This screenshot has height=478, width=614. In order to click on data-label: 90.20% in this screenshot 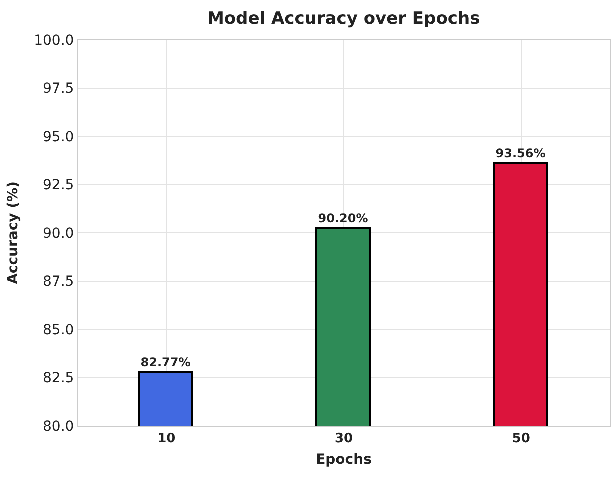, I will do `click(343, 218)`.